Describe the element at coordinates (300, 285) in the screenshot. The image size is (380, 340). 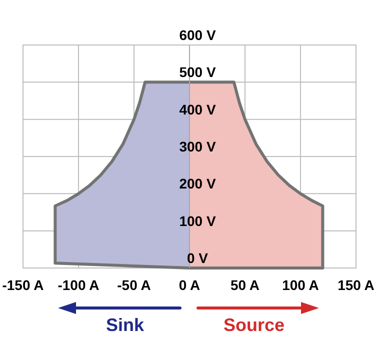
I see `x-tick-label: 100 A` at that location.